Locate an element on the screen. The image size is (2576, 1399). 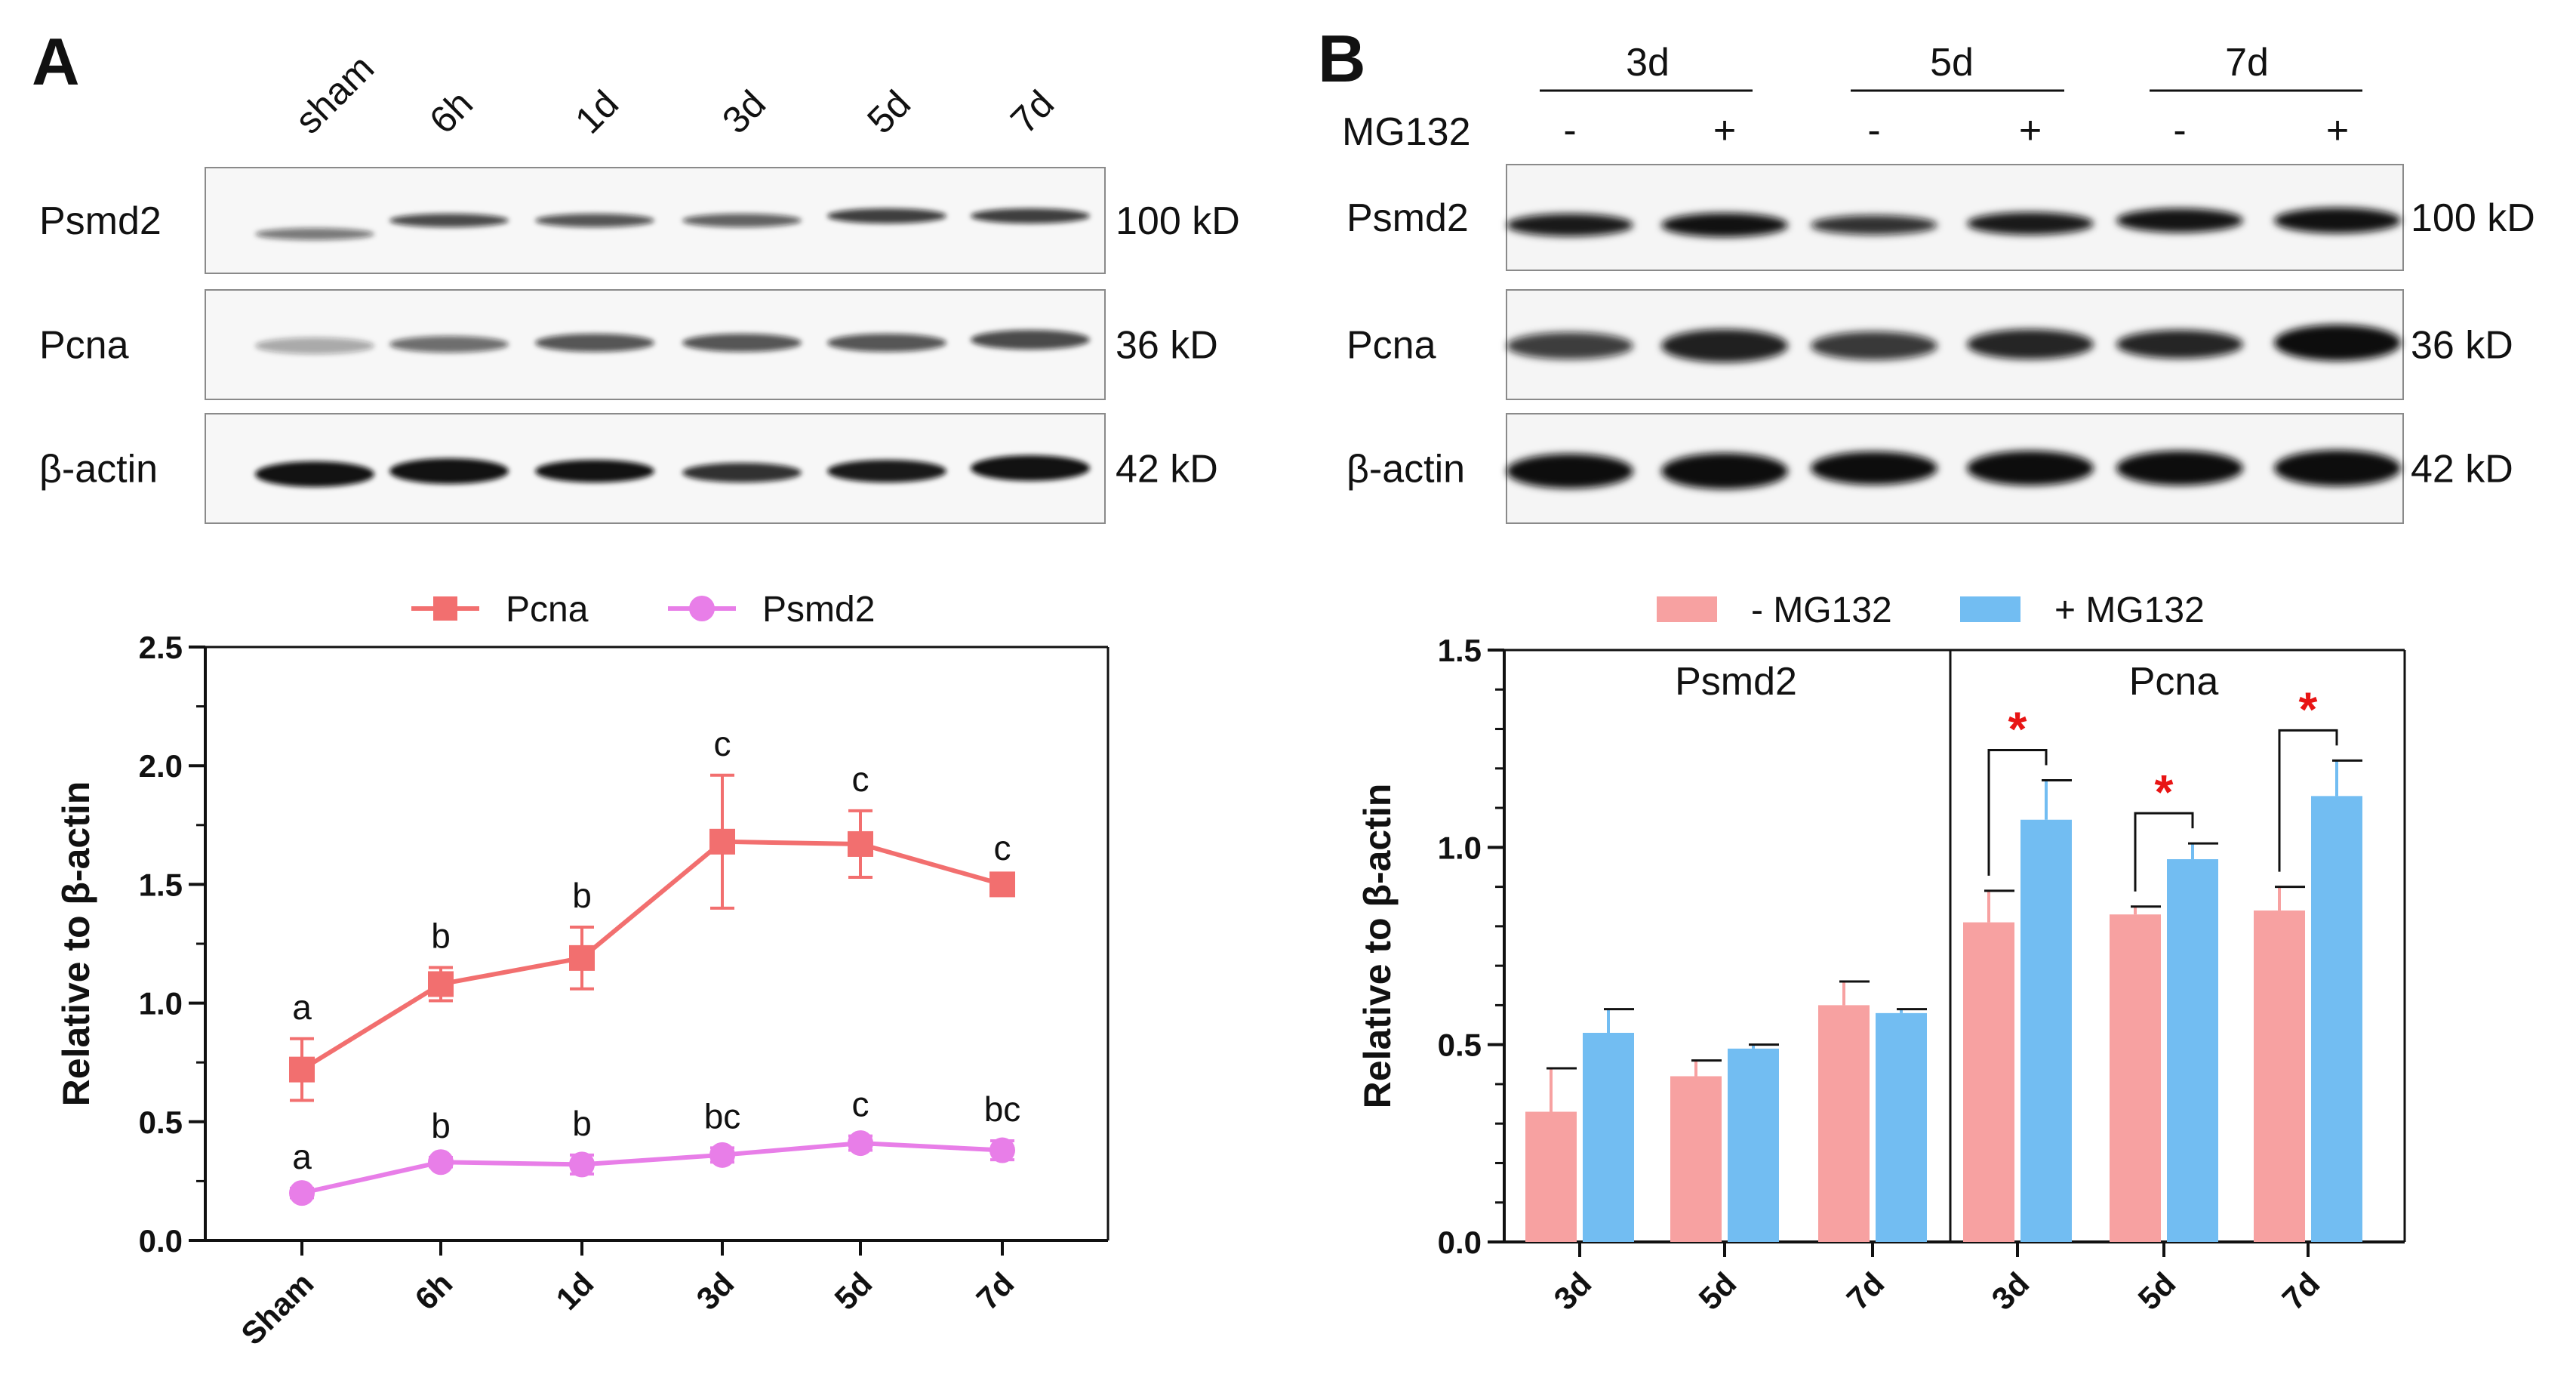
time-group-label: 7d is located at coordinates (2247, 63).